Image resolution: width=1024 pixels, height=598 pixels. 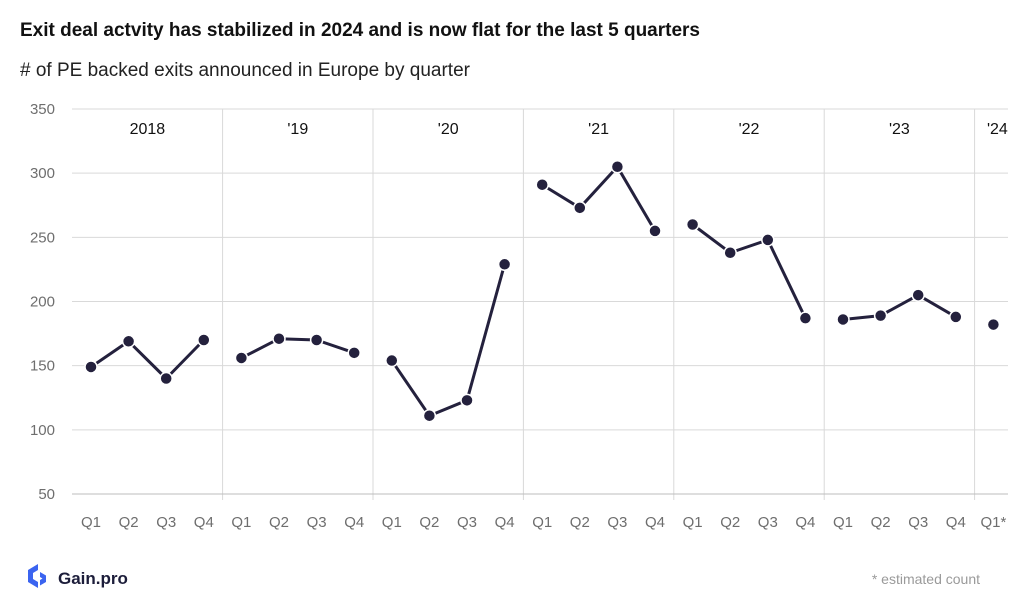 What do you see at coordinates (749, 129) in the screenshot?
I see `year-label: '22` at bounding box center [749, 129].